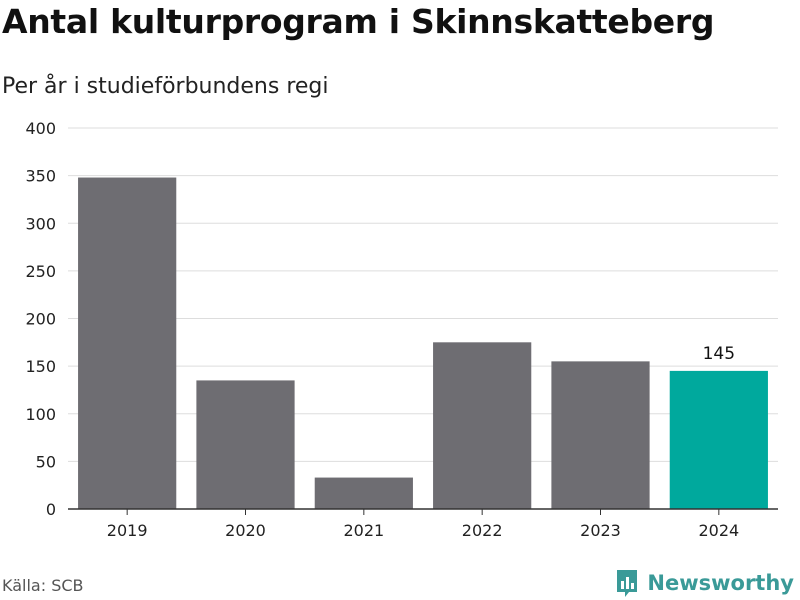 This screenshot has height=600, width=800. I want to click on x-tick-label: 2024, so click(718, 530).